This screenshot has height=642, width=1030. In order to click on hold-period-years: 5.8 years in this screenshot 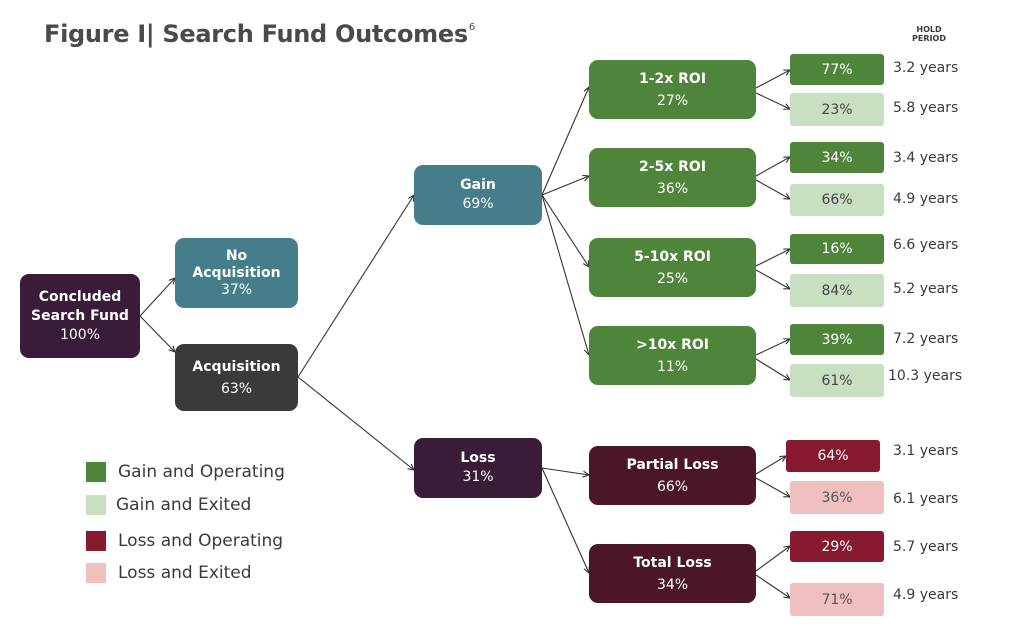, I will do `click(926, 108)`.